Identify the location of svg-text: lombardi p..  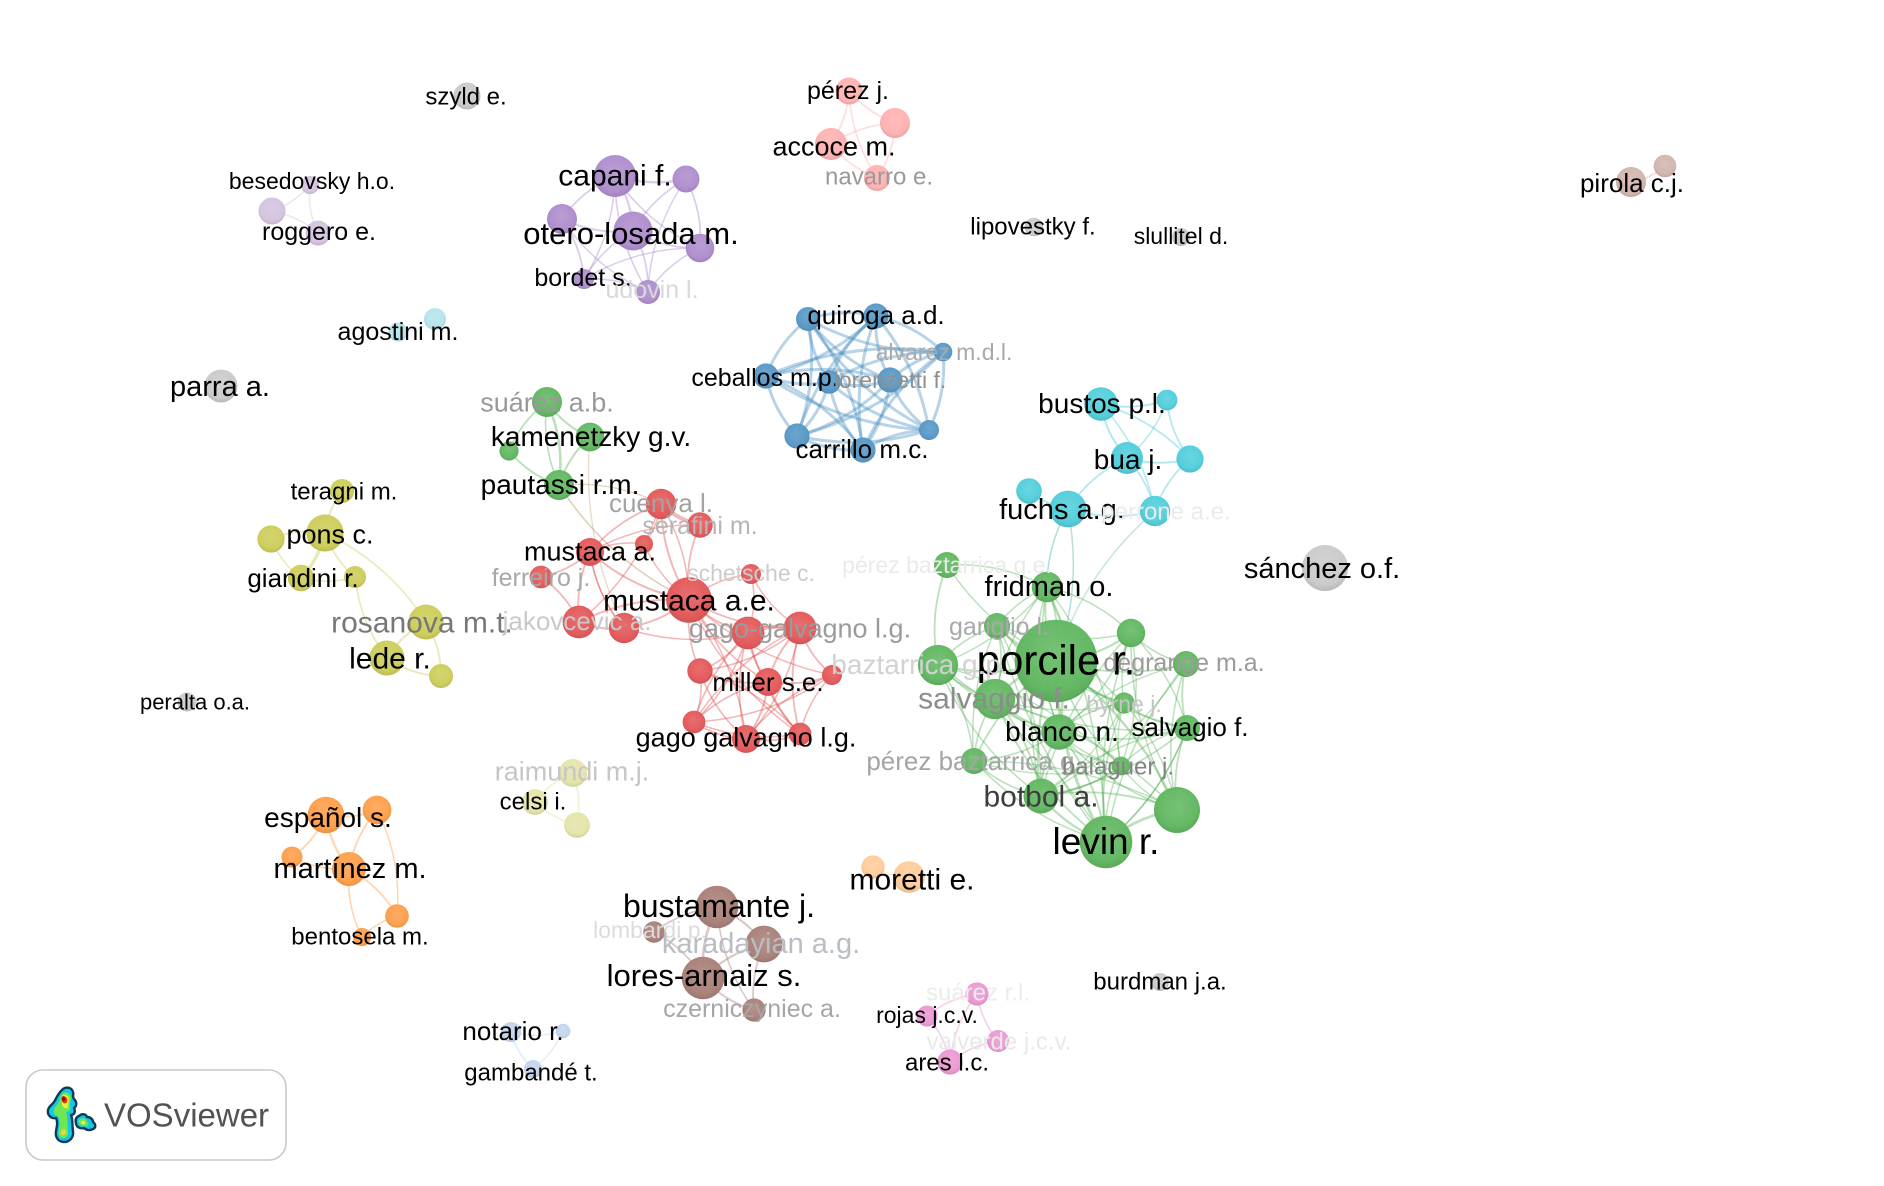
(650, 930).